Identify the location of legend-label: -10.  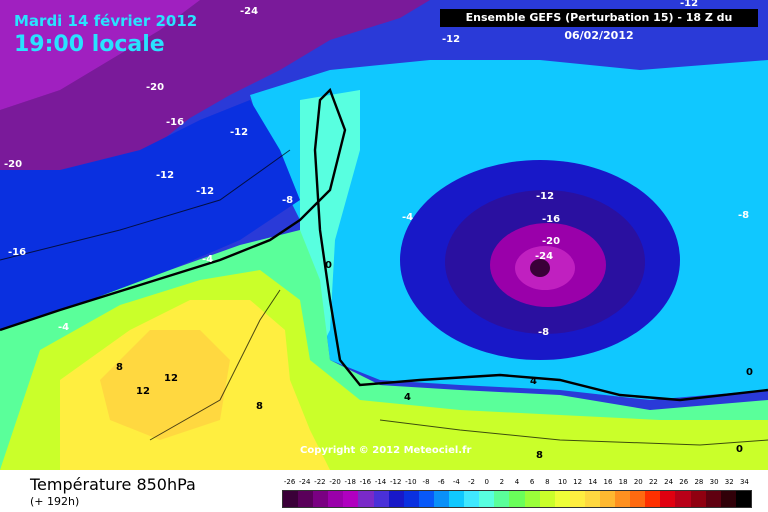
(411, 482).